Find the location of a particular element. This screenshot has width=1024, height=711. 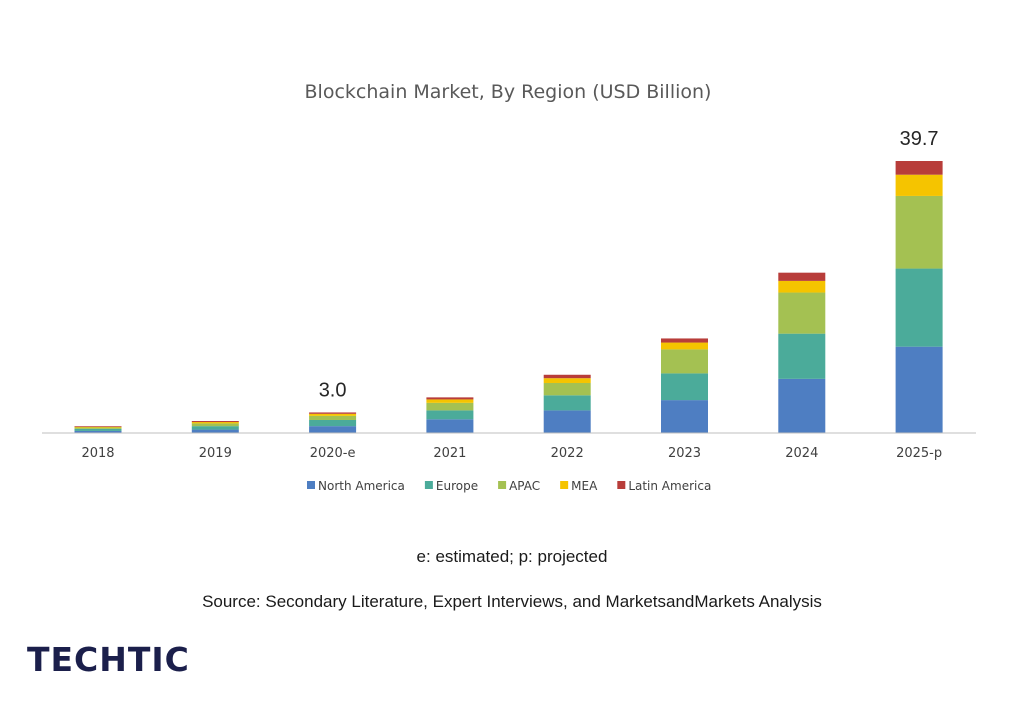

legend: North America Europe APAC MEA Latin America is located at coordinates (509, 486).